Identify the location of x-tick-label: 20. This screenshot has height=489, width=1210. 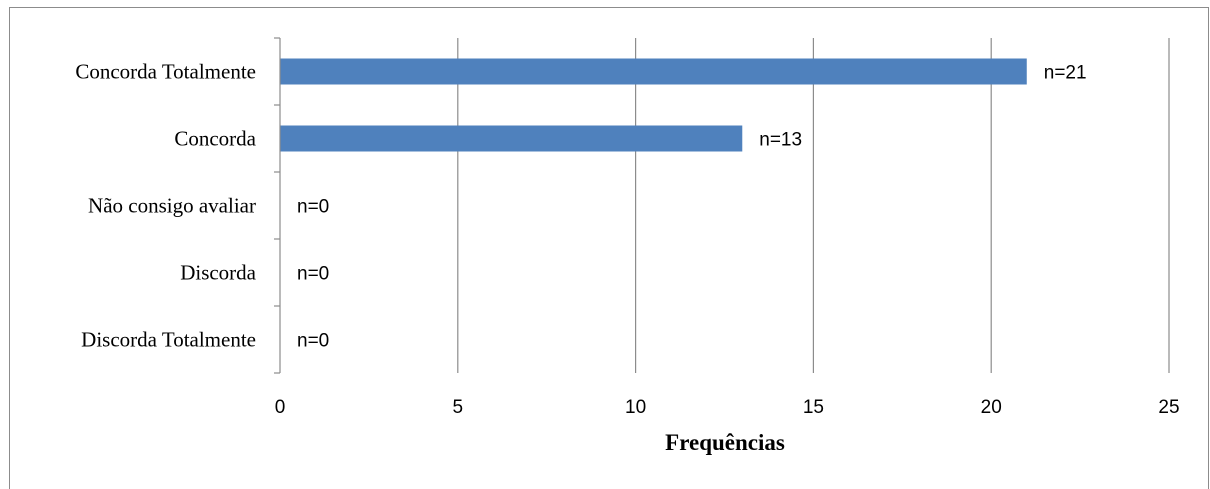
(991, 407).